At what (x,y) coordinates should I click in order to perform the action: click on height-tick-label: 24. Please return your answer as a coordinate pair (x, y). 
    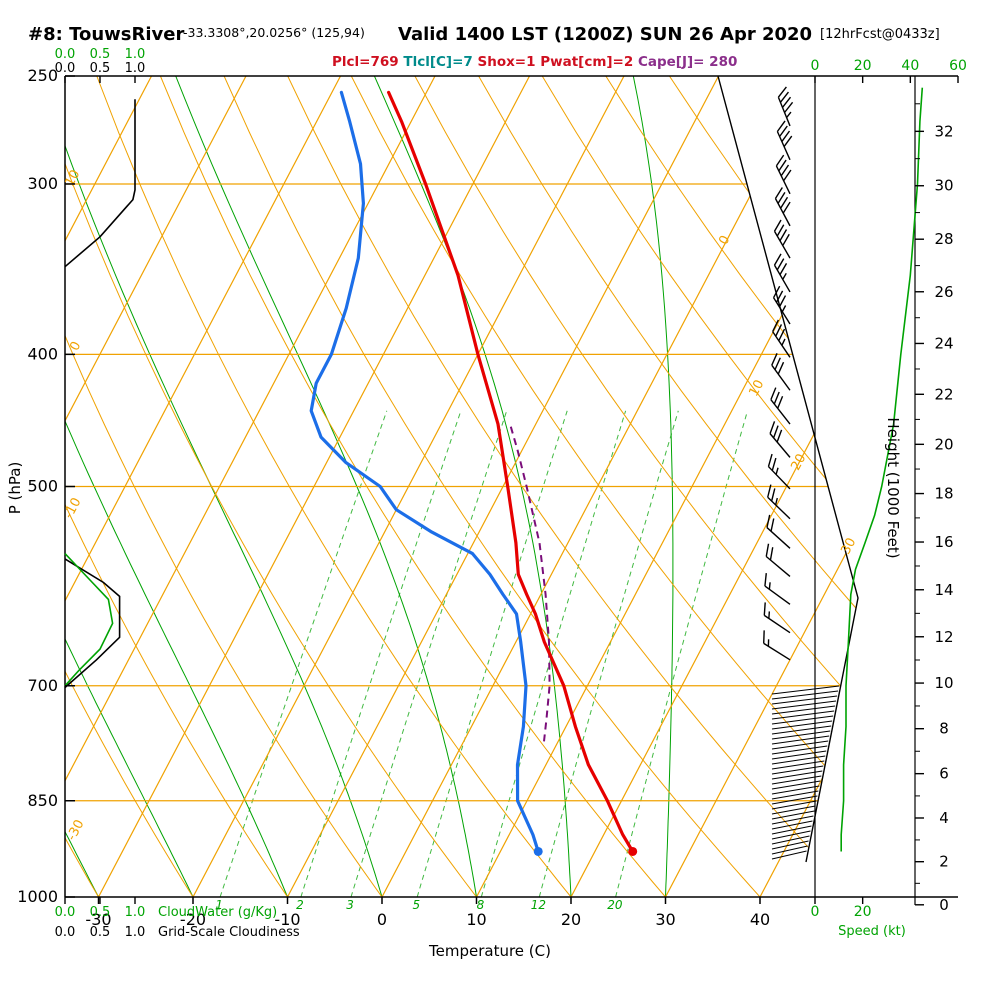
    Looking at the image, I should click on (943, 343).